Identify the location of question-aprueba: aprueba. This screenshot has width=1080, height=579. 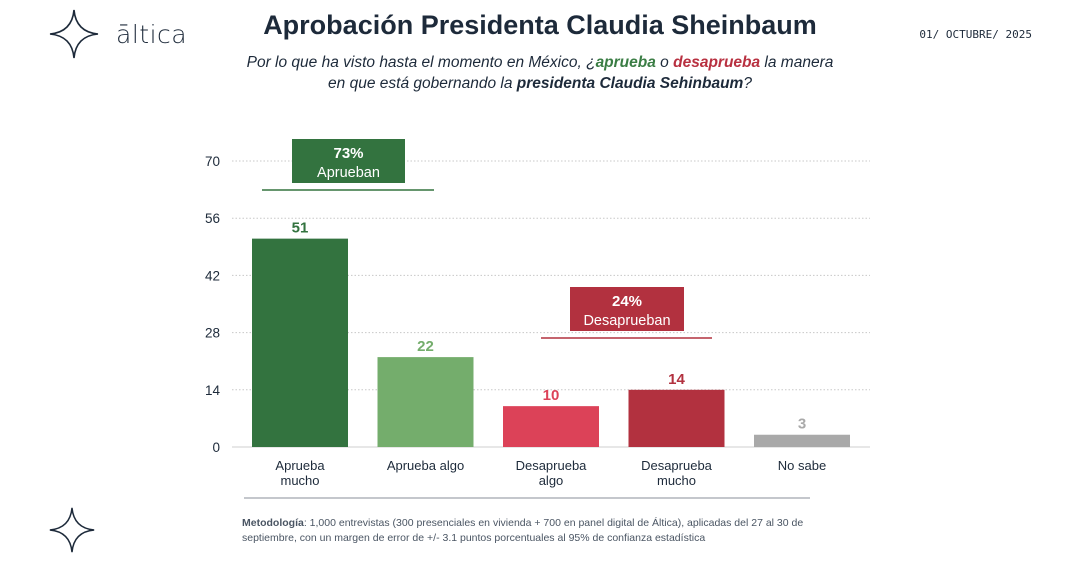
(625, 62).